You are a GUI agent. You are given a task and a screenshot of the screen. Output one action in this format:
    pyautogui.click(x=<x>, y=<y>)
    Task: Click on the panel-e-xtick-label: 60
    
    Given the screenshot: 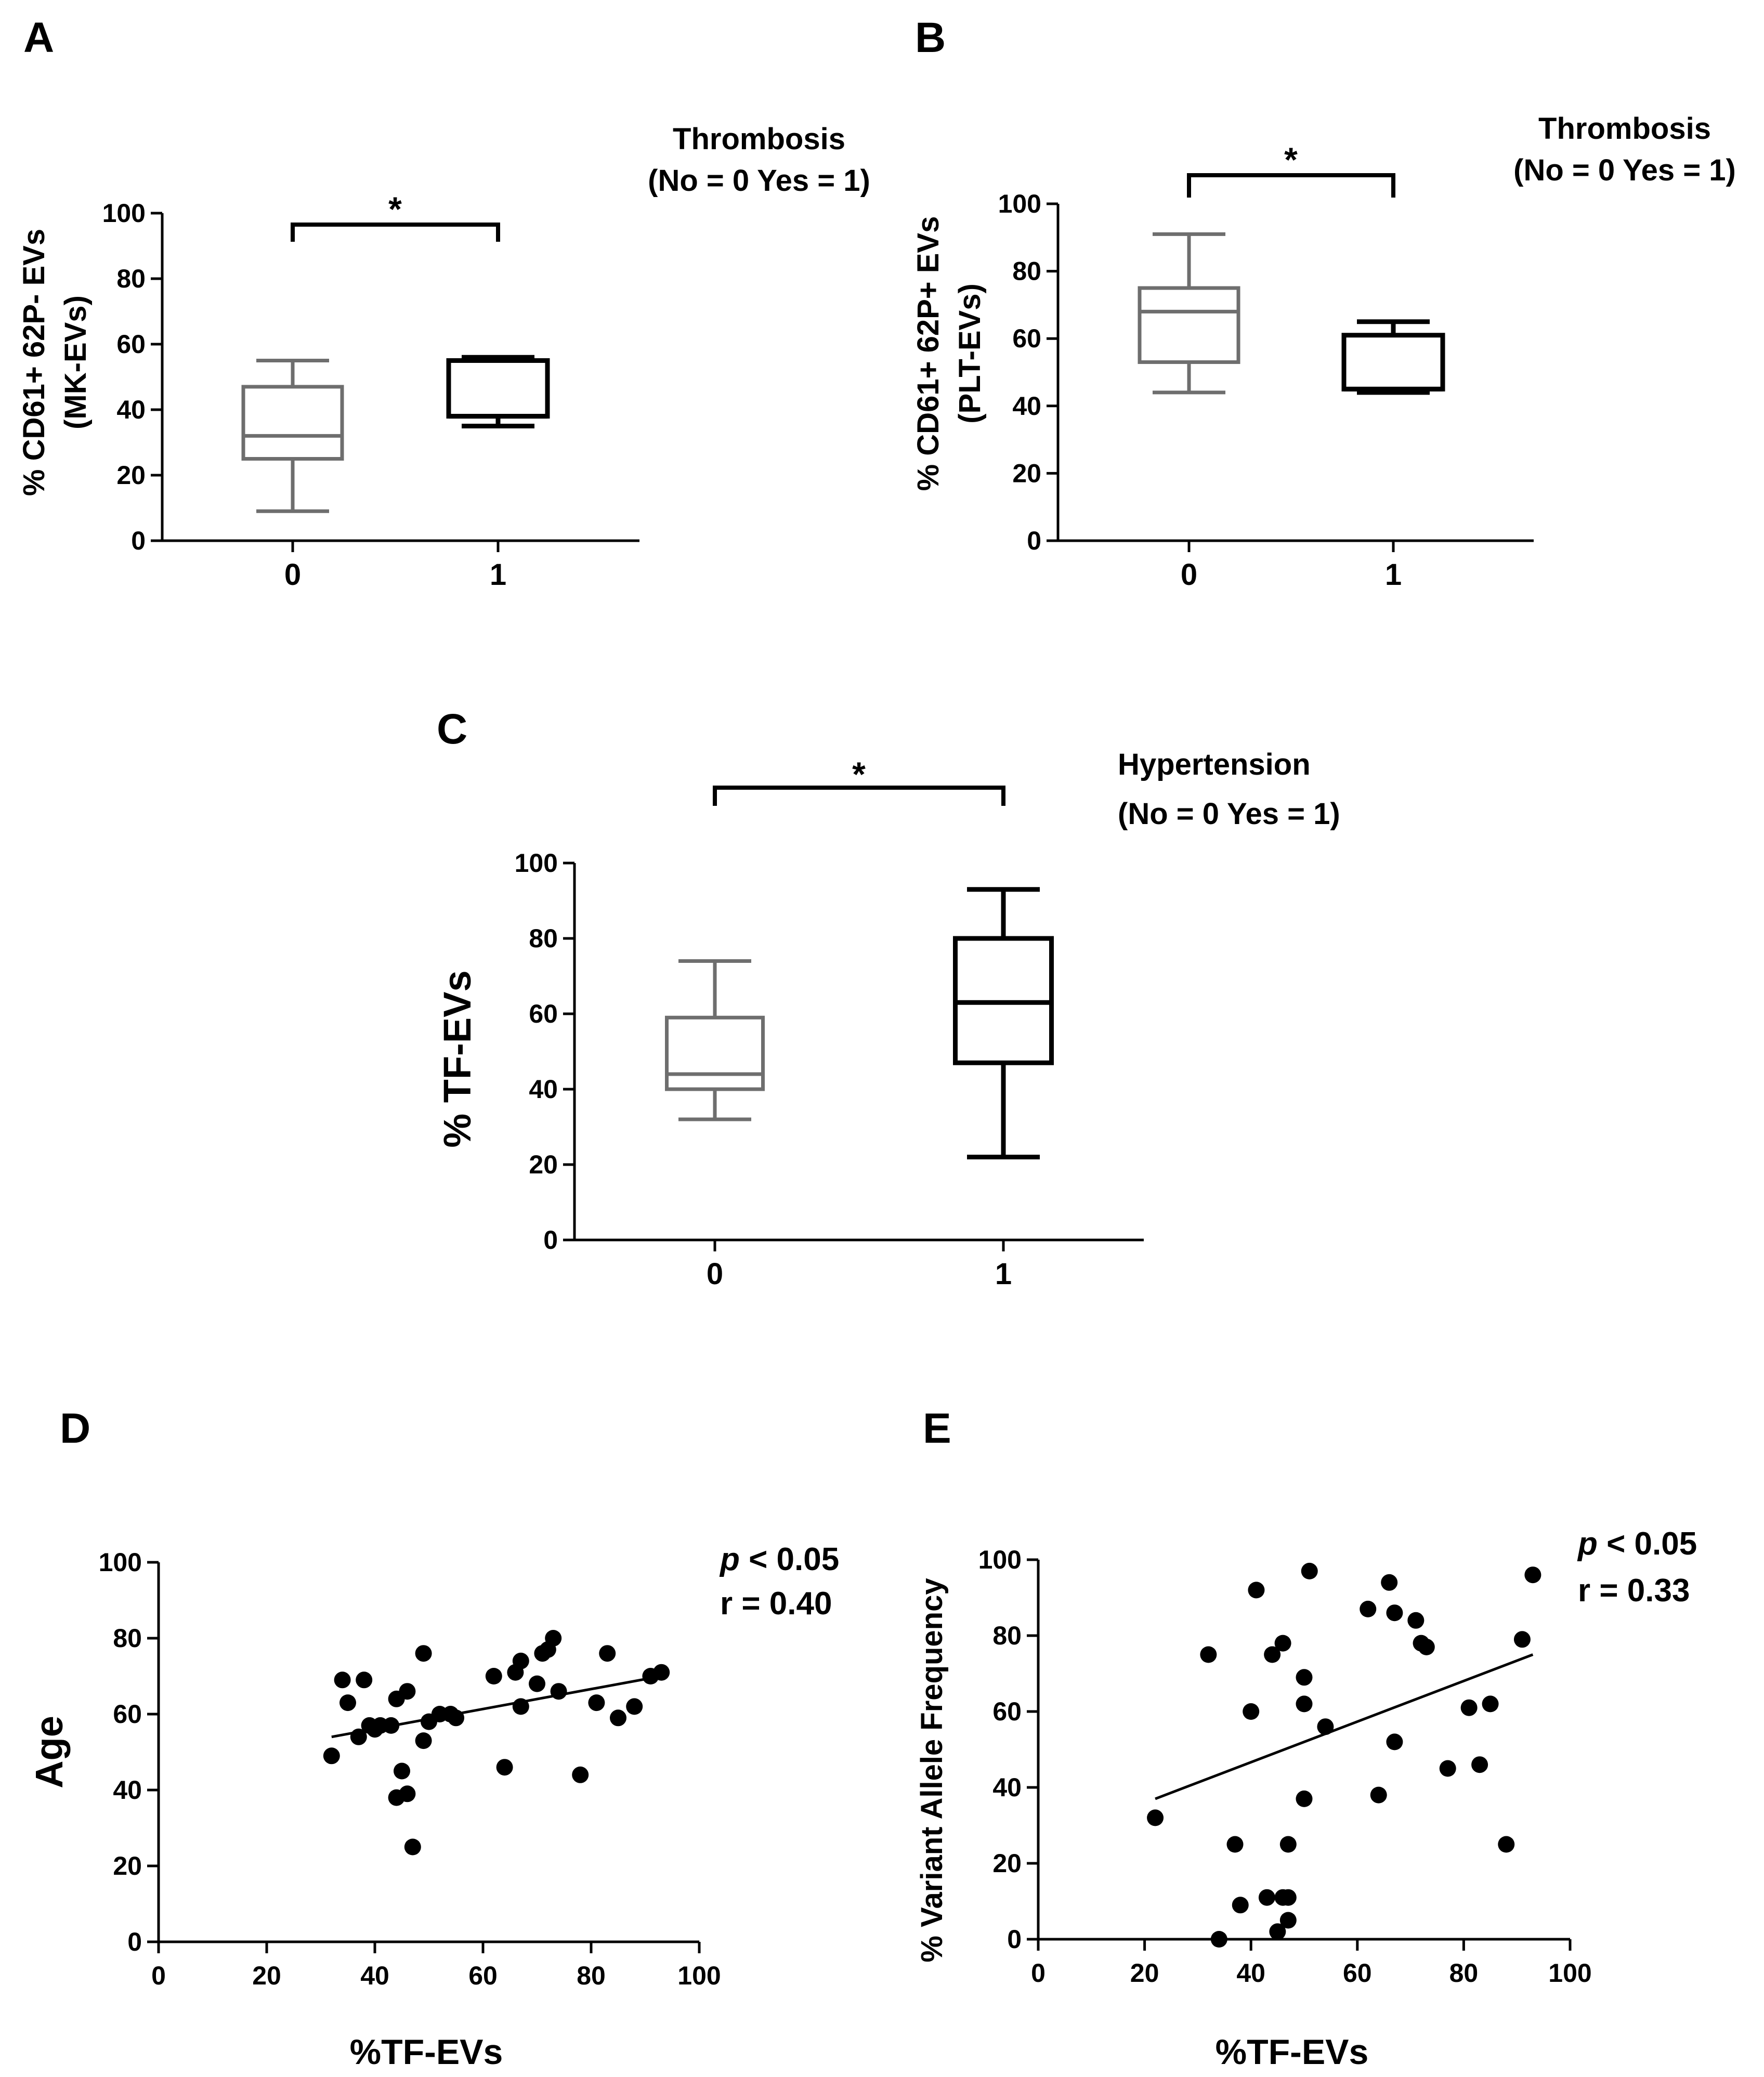 What is the action you would take?
    pyautogui.click(x=1357, y=1973)
    